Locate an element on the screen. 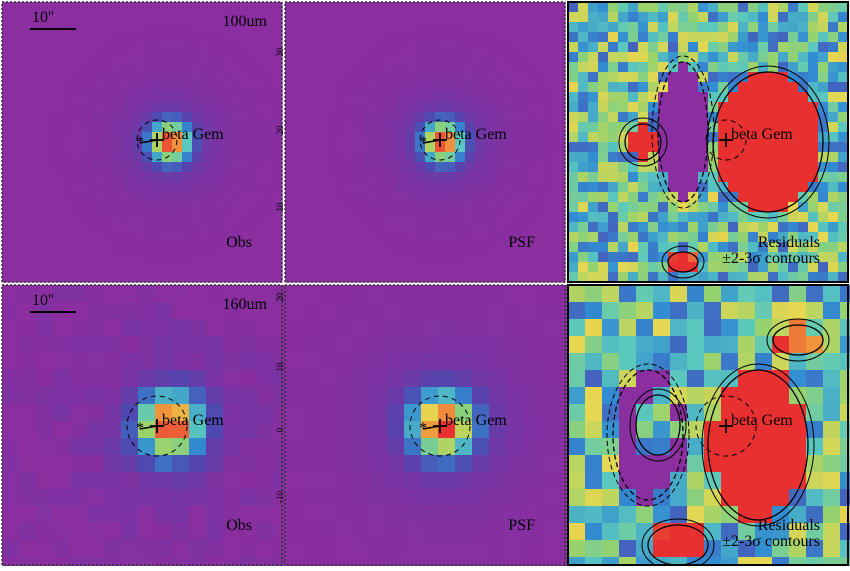 The height and width of the screenshot is (571, 850). position-cross is located at coordinates (726, 426).